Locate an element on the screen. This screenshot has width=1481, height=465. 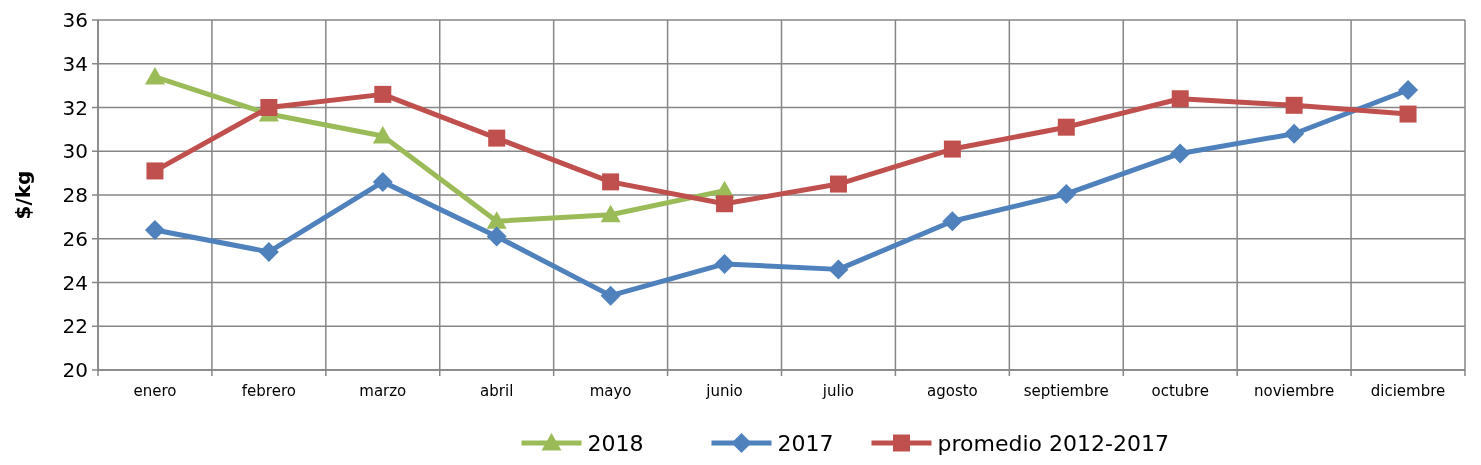
legend-label: 2017 is located at coordinates (805, 443).